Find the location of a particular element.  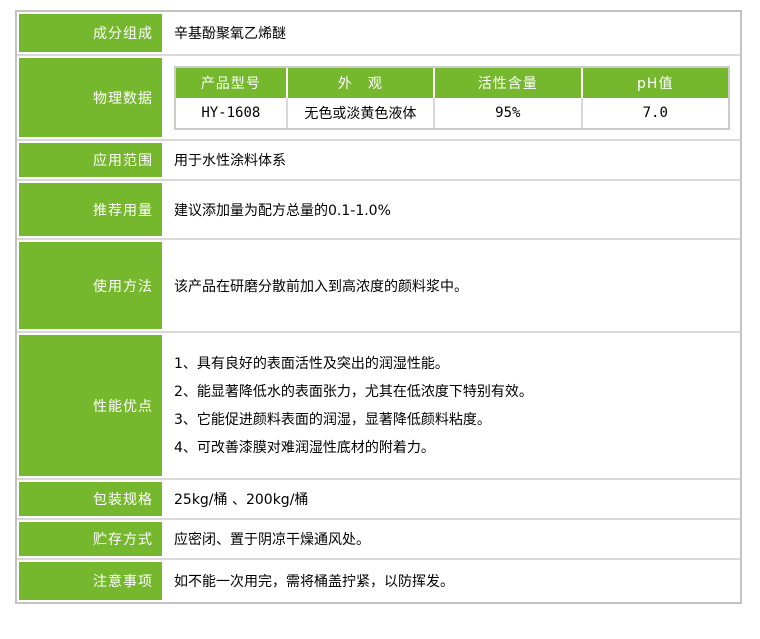

label-application: 应用范围 is located at coordinates (90, 160).